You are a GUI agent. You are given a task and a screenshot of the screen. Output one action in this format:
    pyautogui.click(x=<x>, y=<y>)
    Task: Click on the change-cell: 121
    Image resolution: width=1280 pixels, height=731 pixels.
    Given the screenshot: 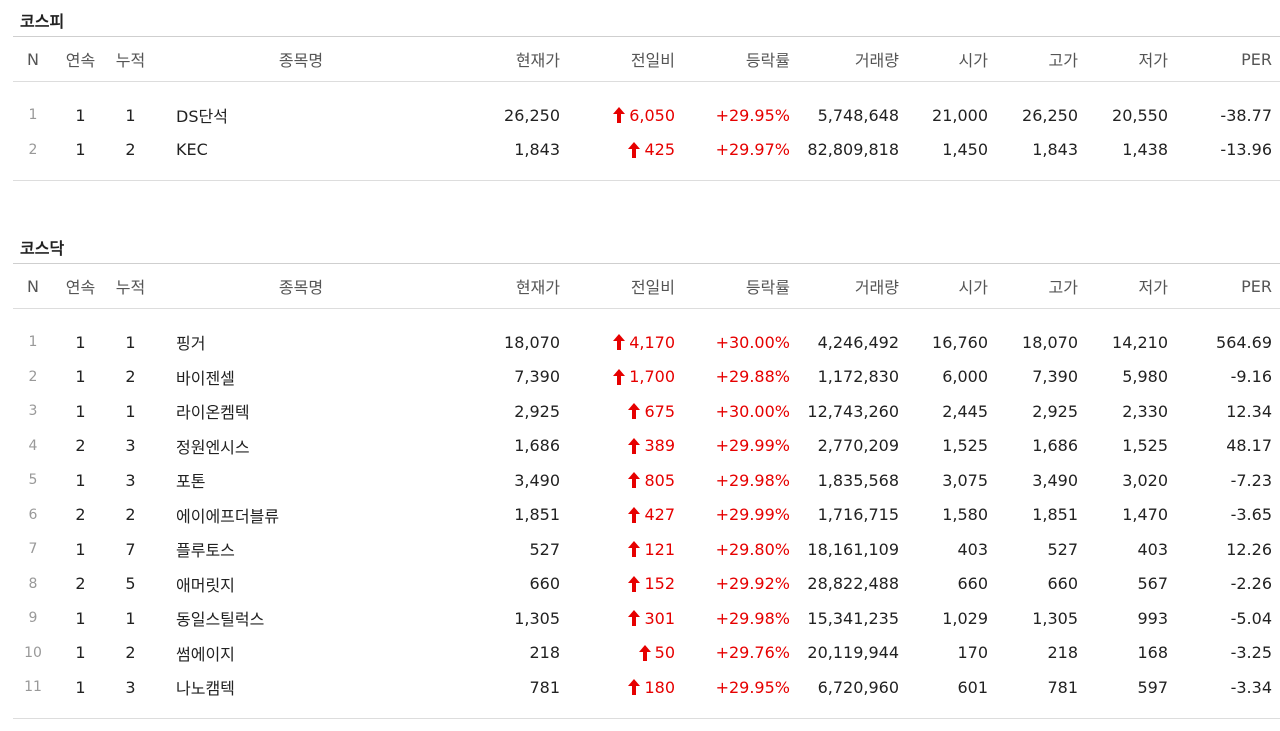 What is the action you would take?
    pyautogui.click(x=624, y=549)
    